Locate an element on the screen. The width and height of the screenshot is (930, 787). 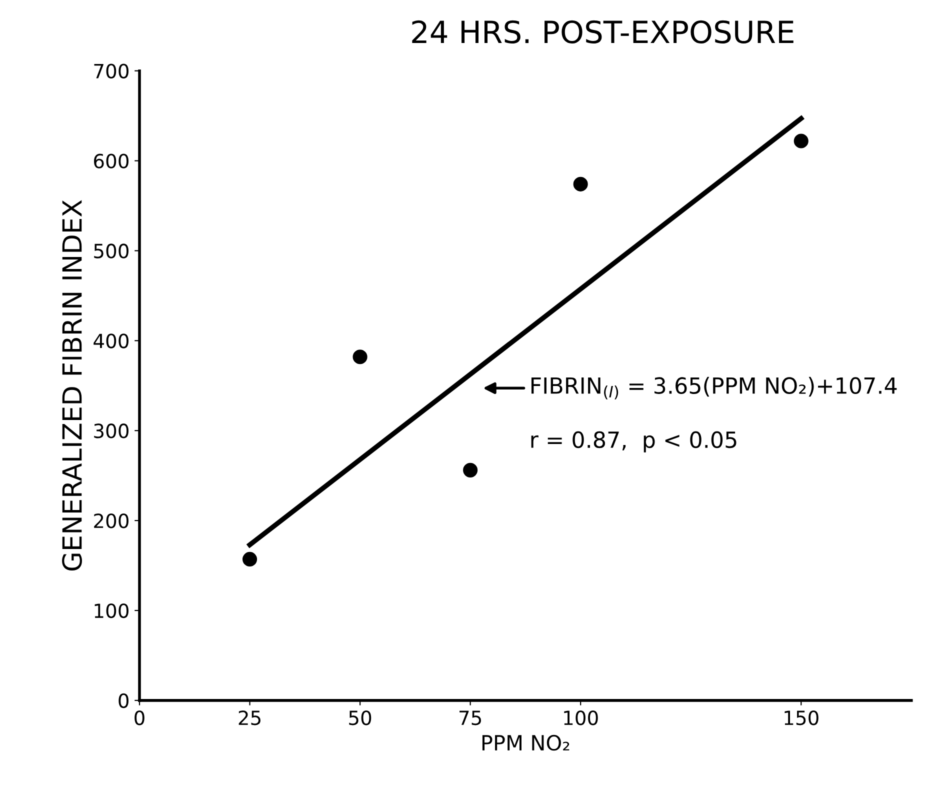
x-tick-label: 0 is located at coordinates (139, 718).